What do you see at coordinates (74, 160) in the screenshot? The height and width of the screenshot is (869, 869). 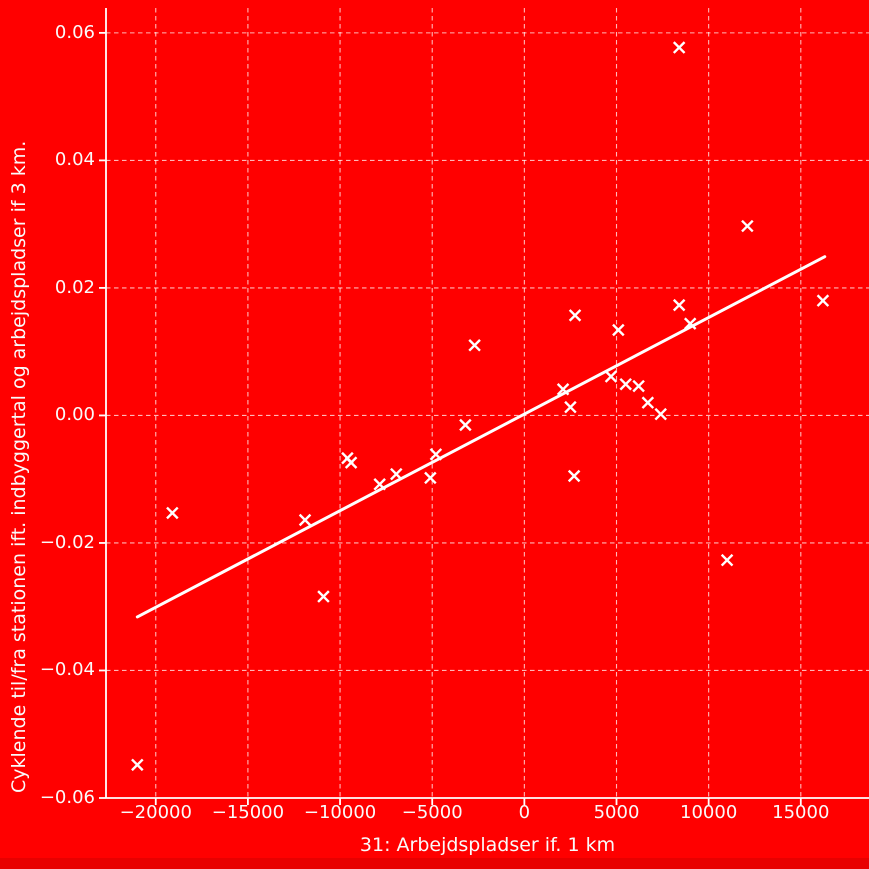 I see `y-tick-label: 0.04` at bounding box center [74, 160].